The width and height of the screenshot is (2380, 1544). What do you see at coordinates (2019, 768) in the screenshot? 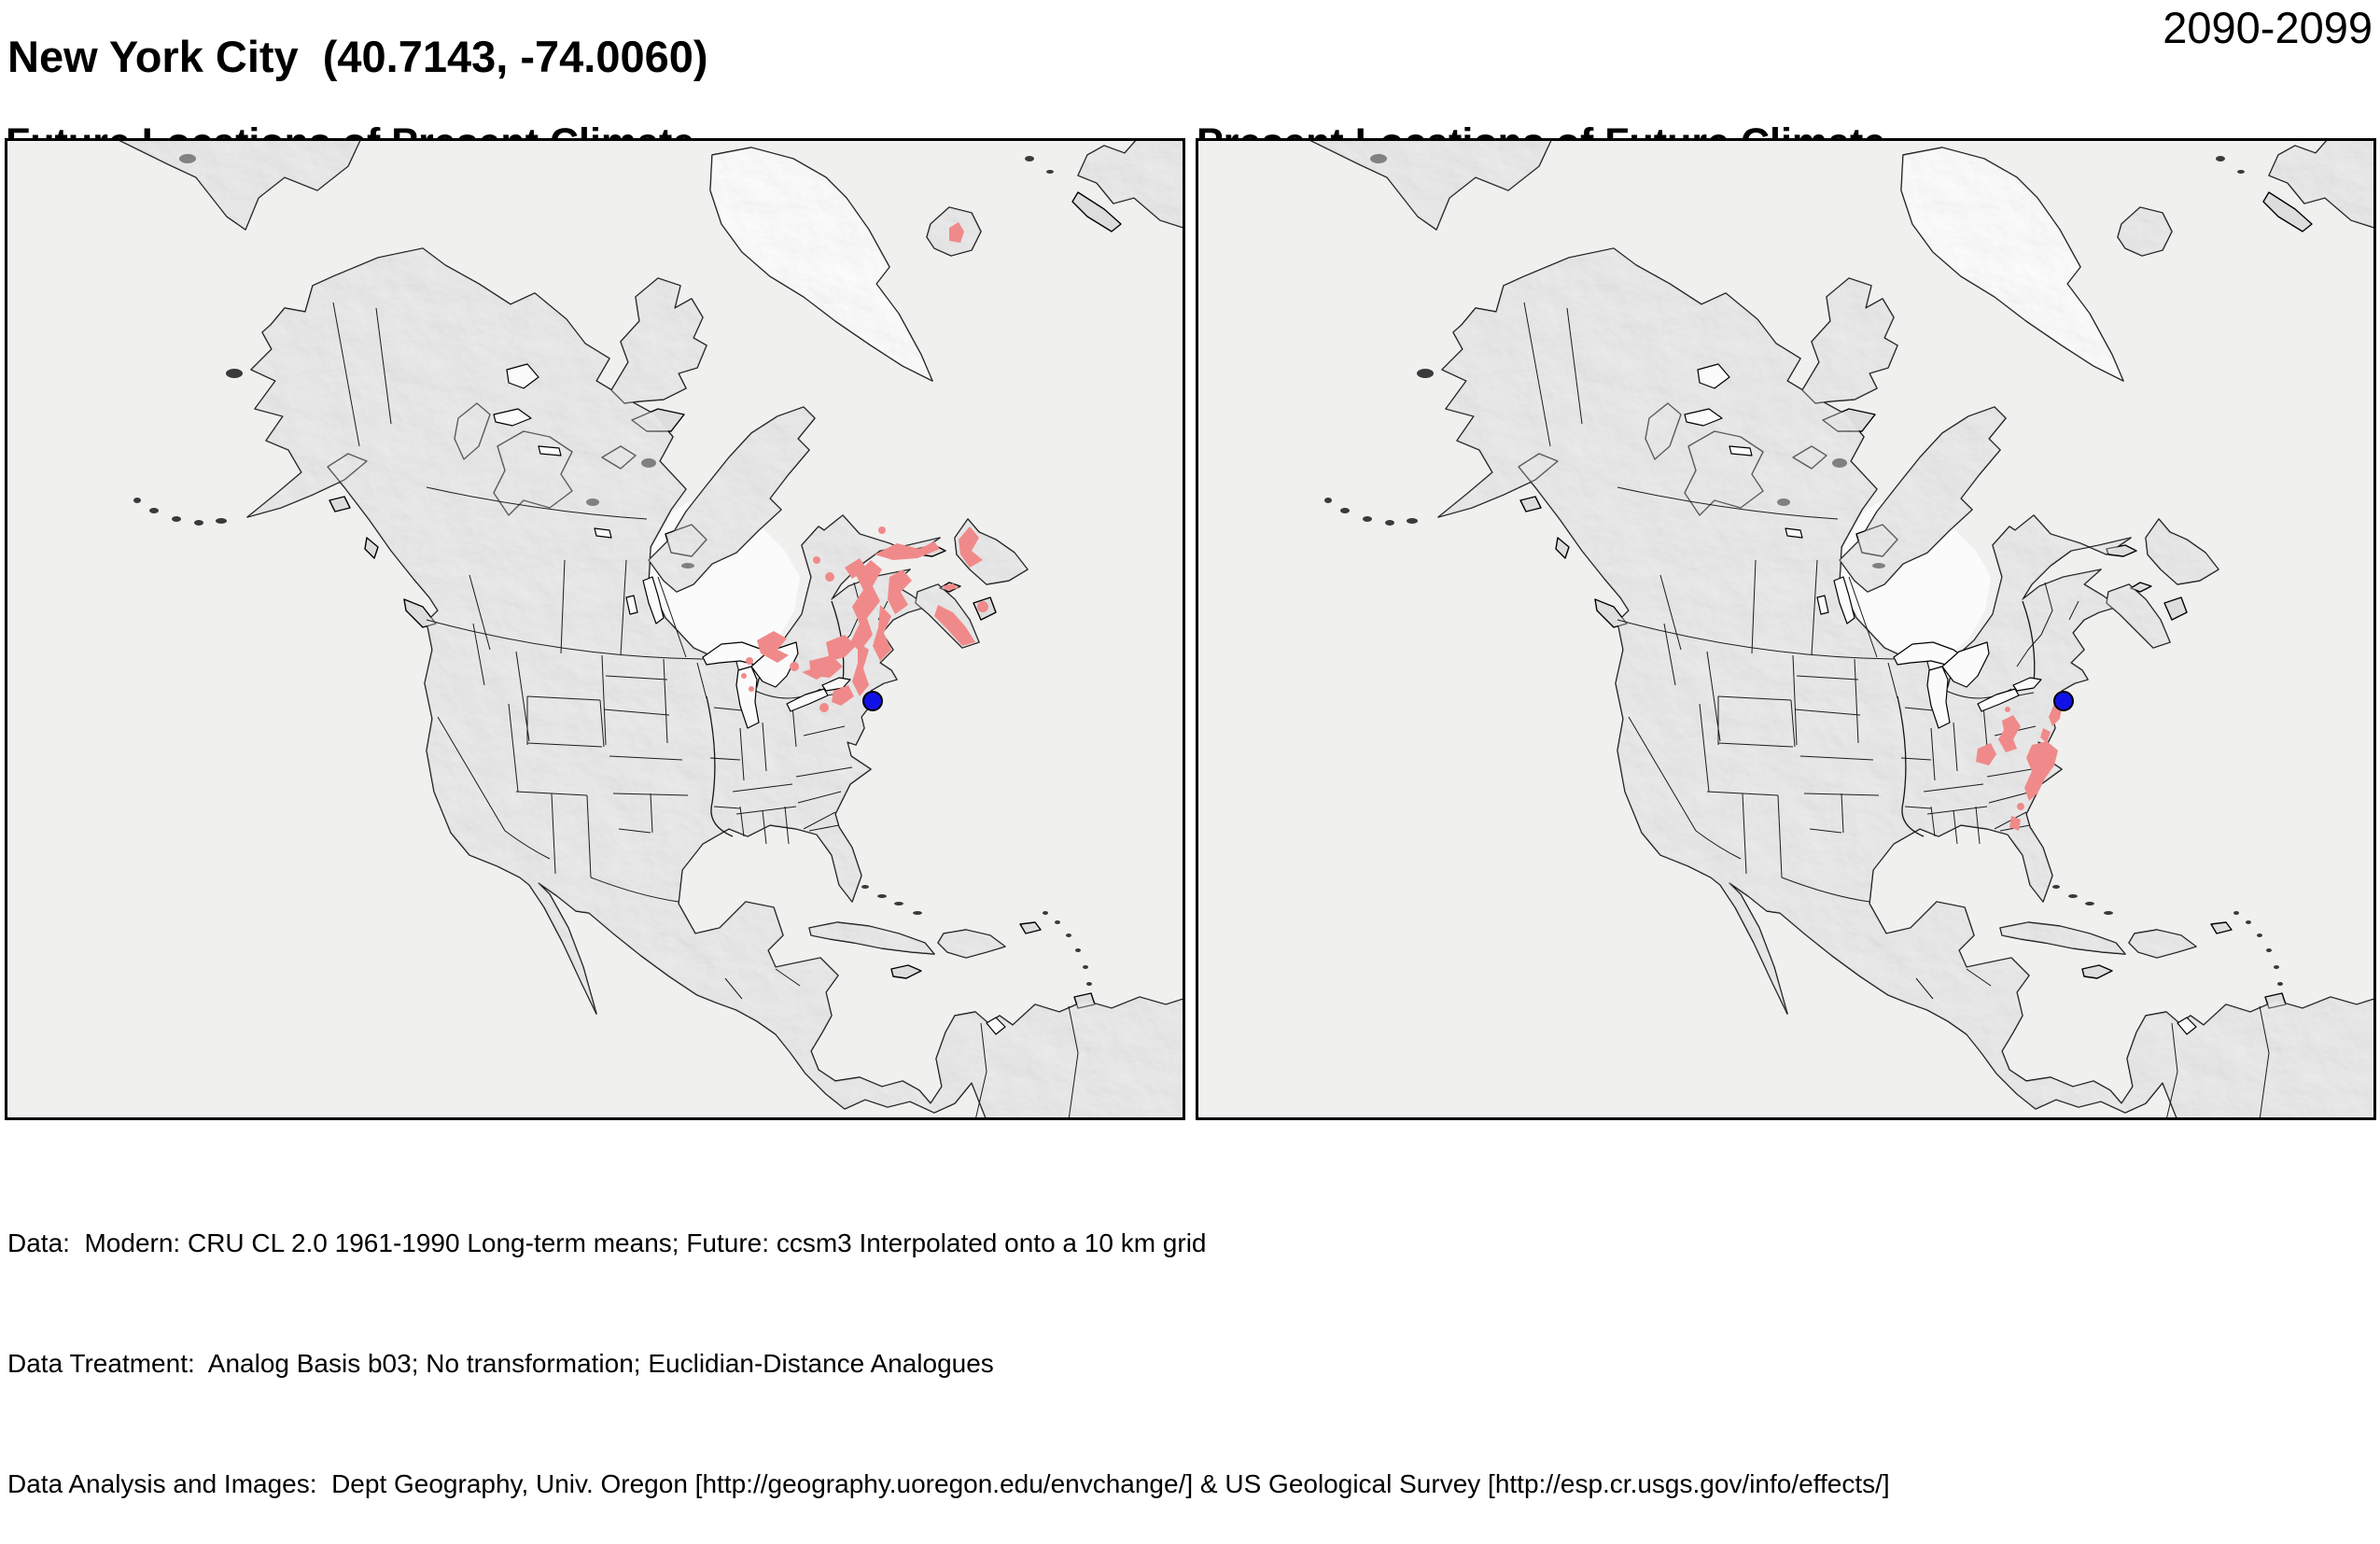
I see `analog-regions-present` at bounding box center [2019, 768].